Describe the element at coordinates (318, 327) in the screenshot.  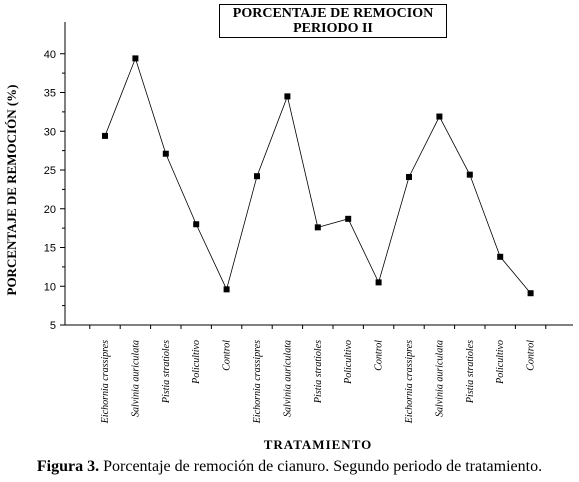
I see `x-ticks` at that location.